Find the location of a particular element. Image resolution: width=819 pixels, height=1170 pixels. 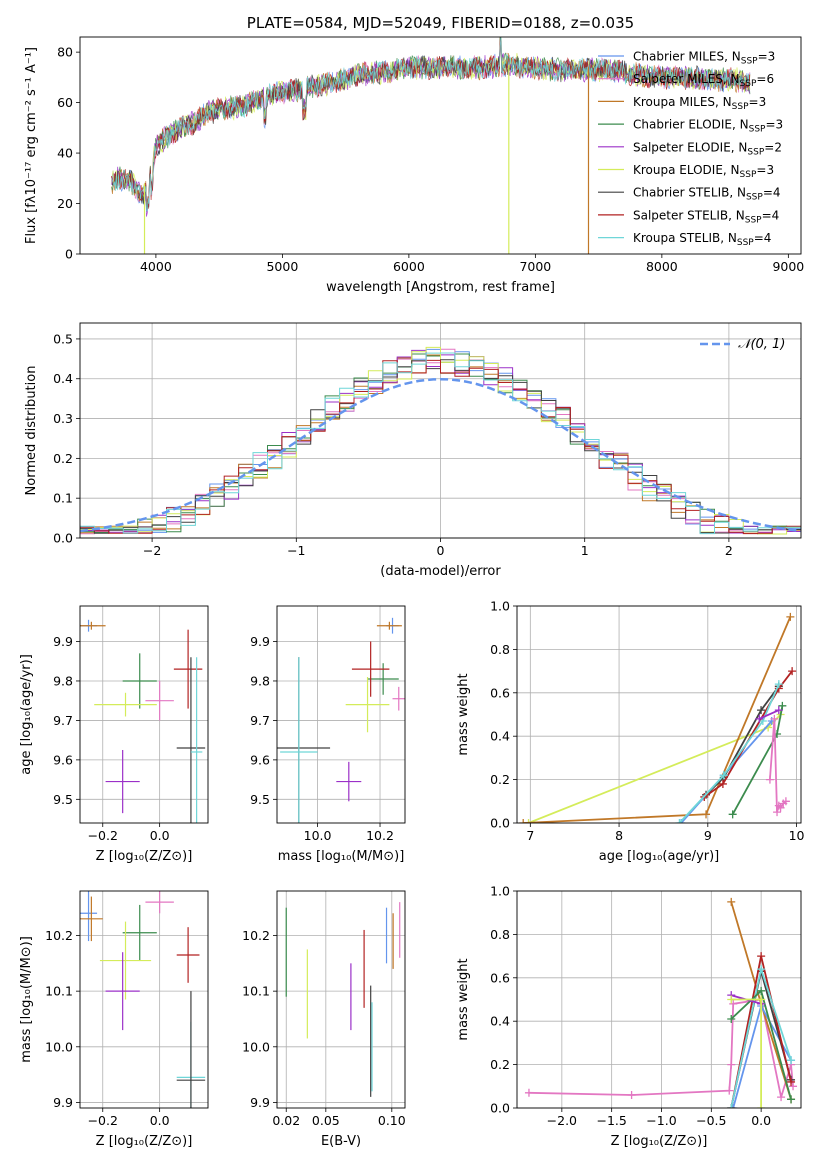

mass-weight-lines is located at coordinates (661, 1002).